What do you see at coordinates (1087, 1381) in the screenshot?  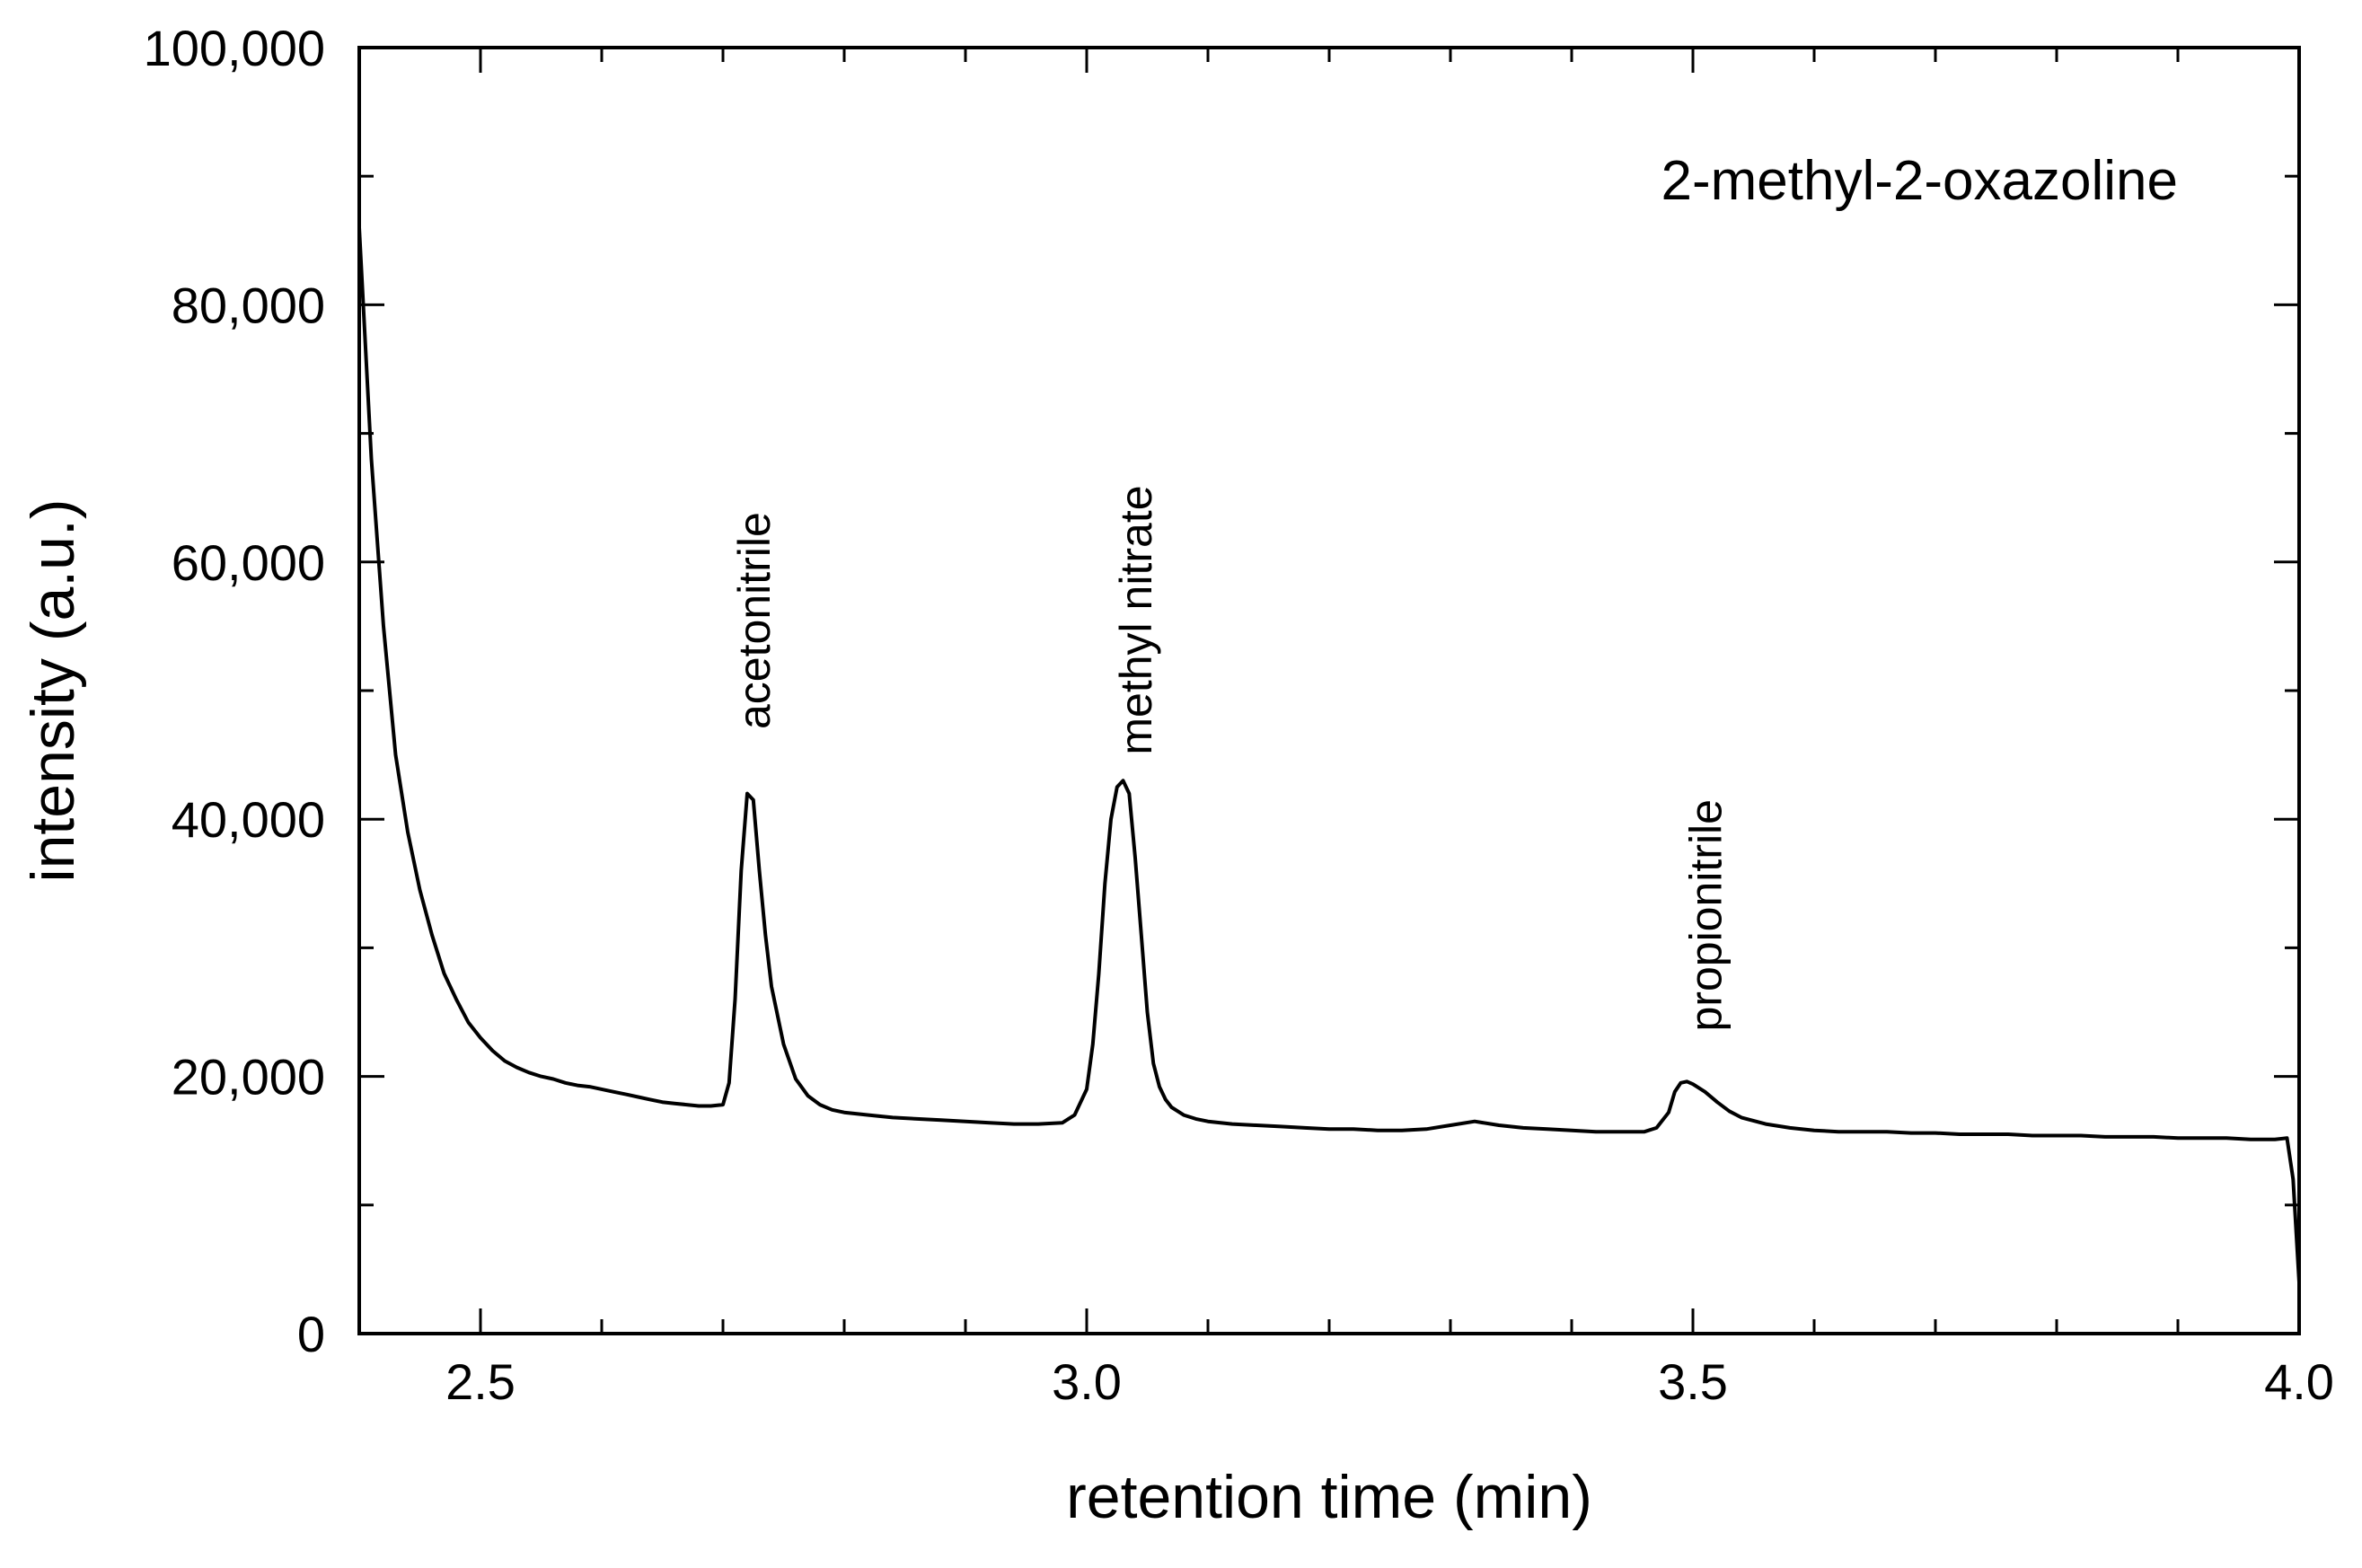 I see `x-tick-label: 3.0` at bounding box center [1087, 1381].